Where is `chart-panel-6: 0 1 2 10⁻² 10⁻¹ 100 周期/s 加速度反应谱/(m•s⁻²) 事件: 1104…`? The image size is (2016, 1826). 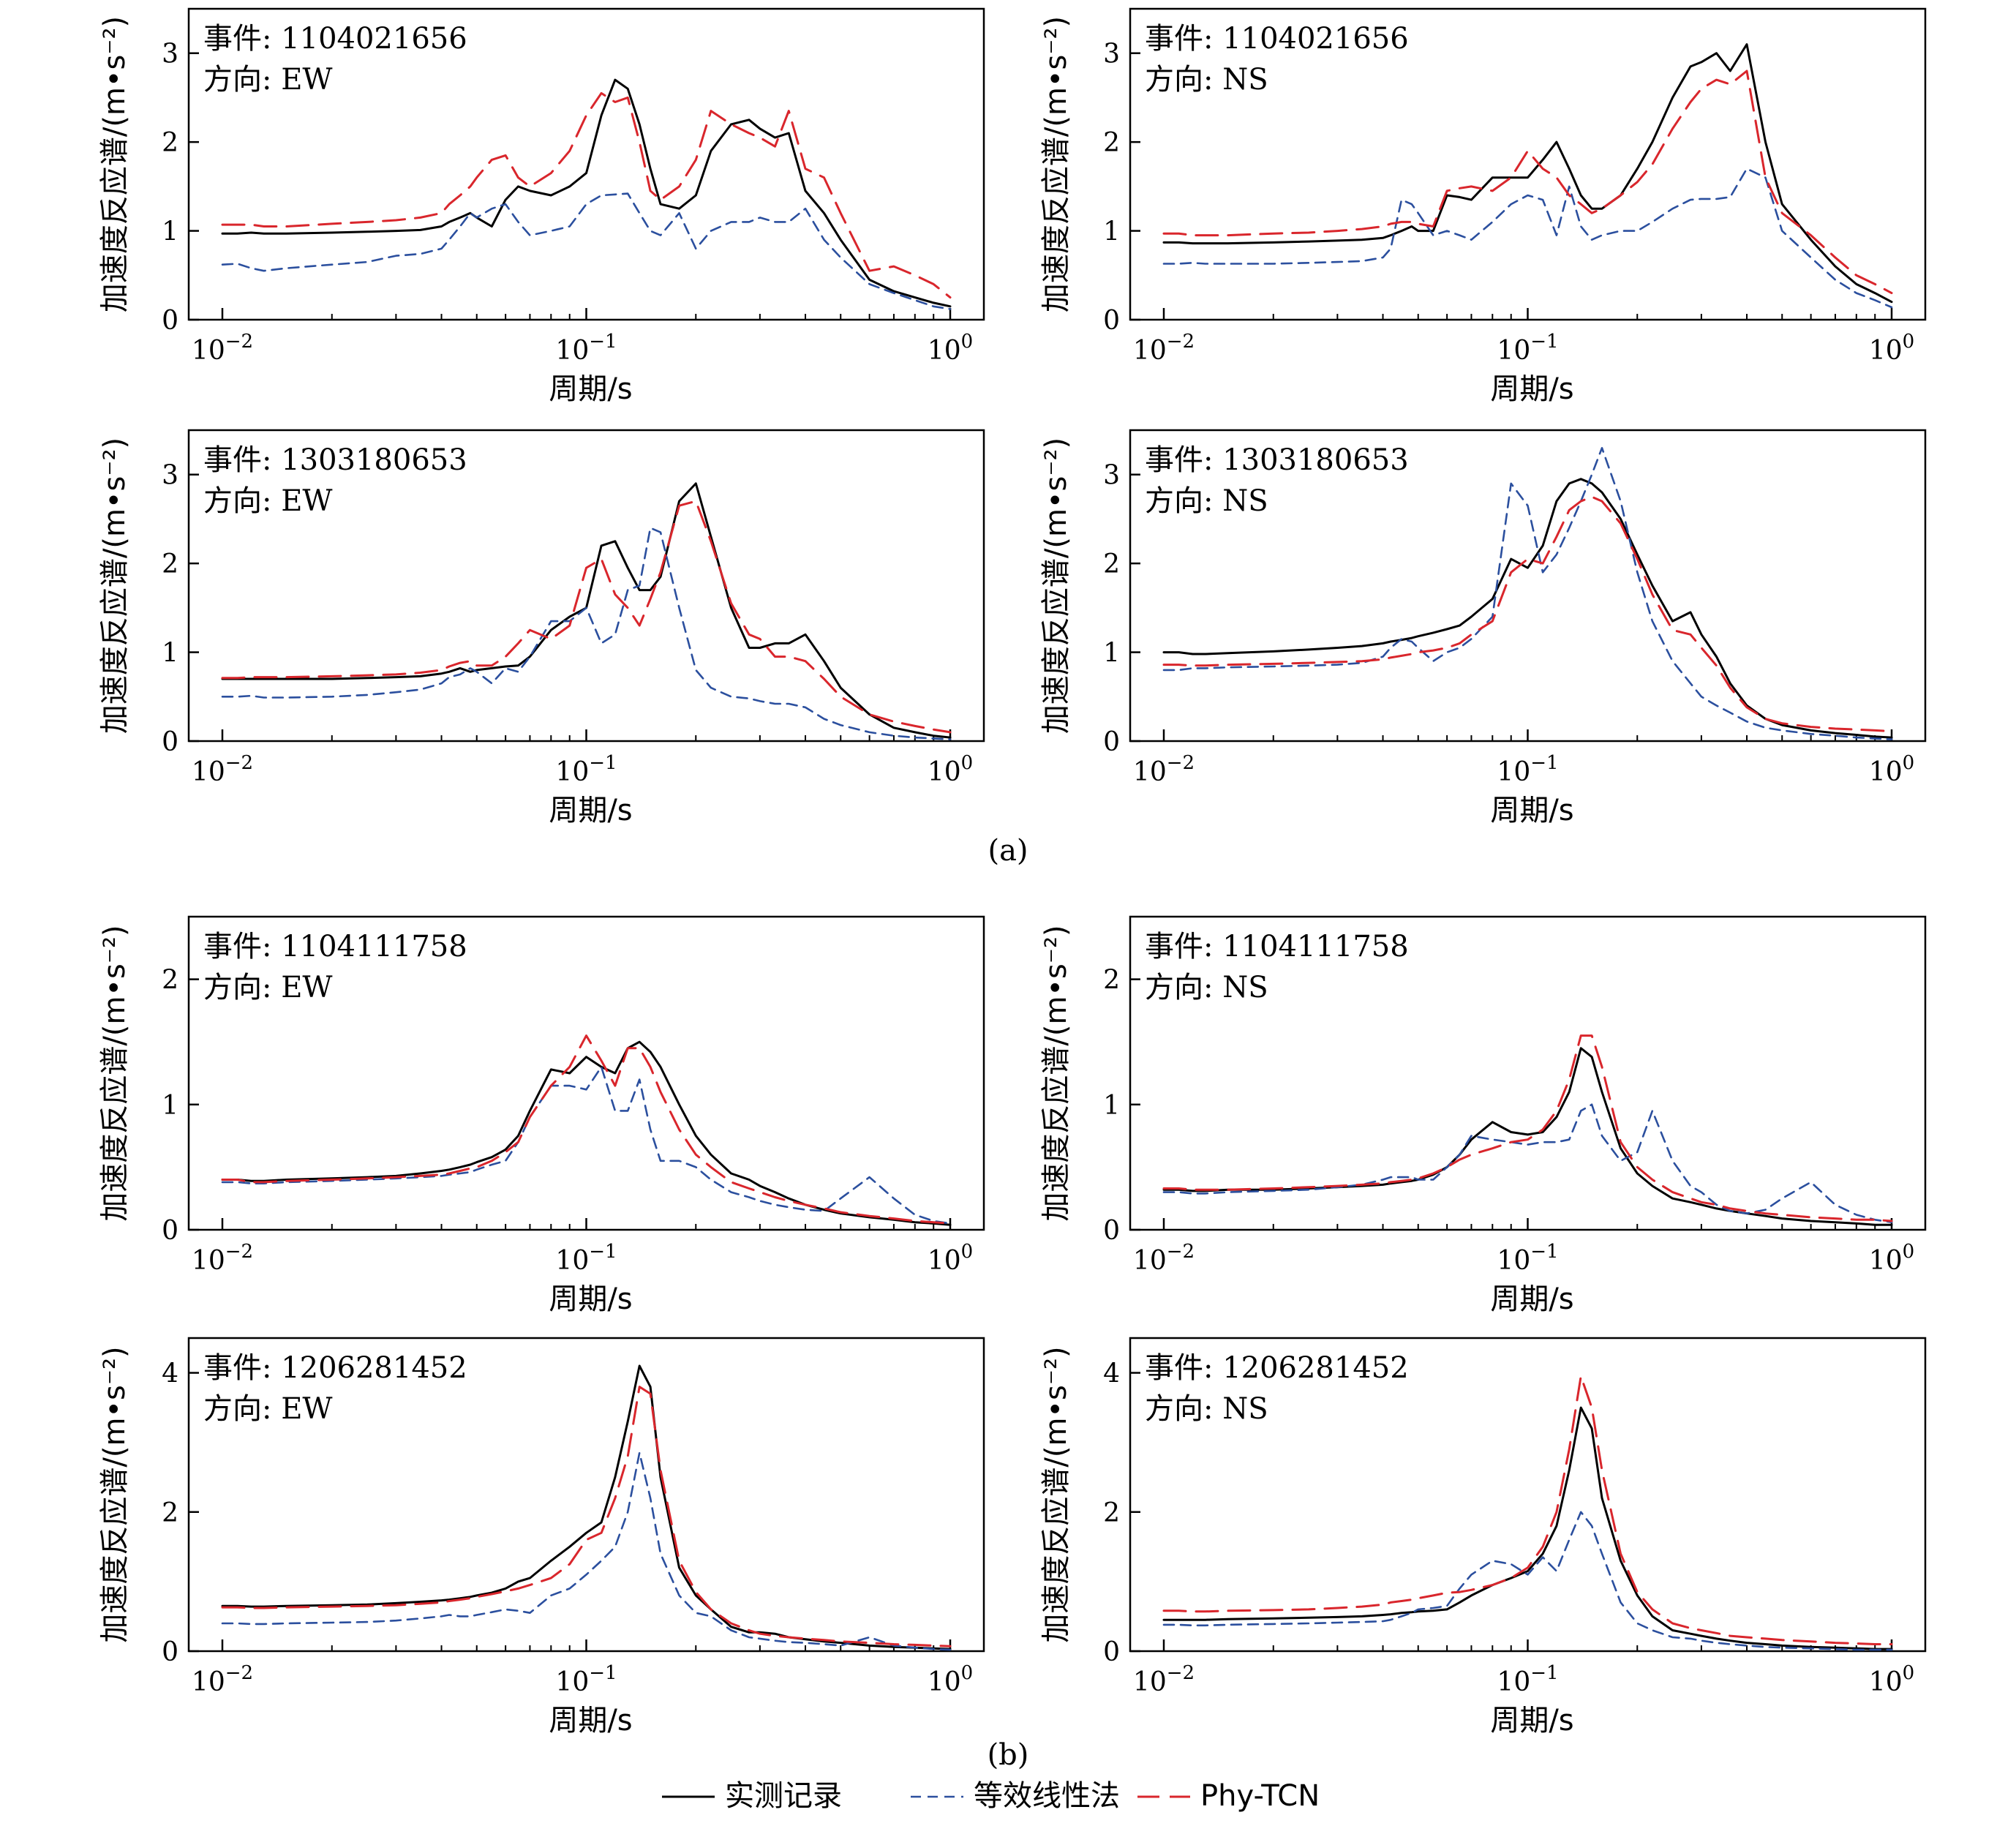 chart-panel-6: 0 1 2 10⁻² 10⁻¹ 100 周期/s 加速度反应谱/(m•s⁻²) 事件: 1104… is located at coordinates (1483, 1115).